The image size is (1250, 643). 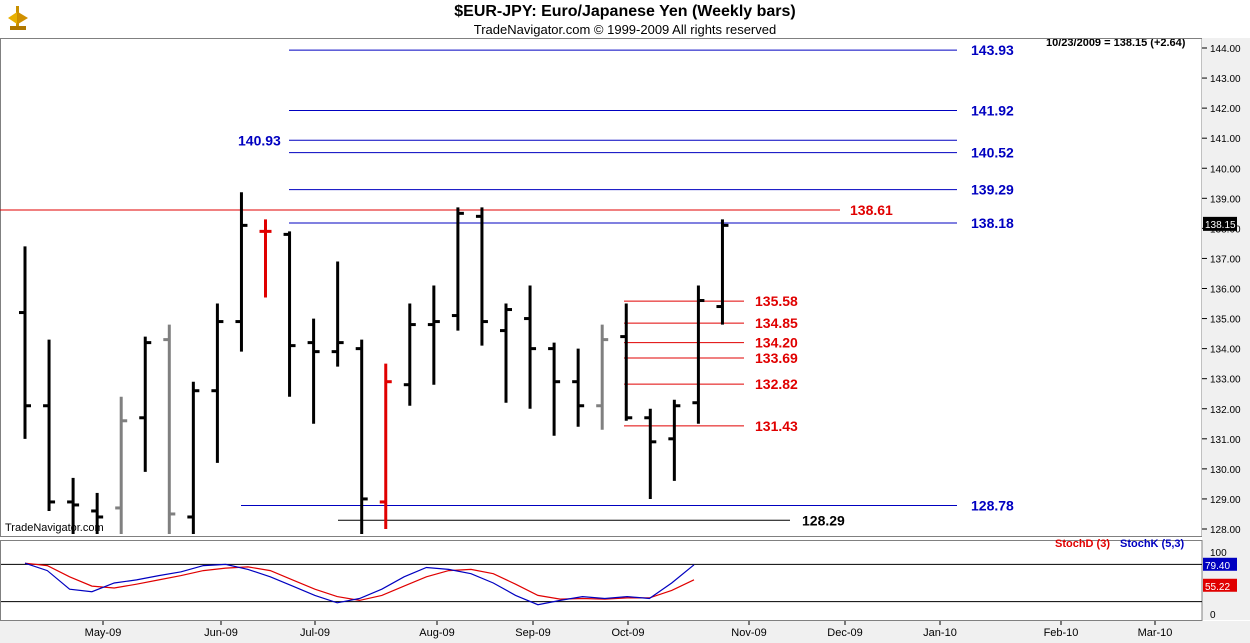 I want to click on level-label: 140.93, so click(x=259, y=140).